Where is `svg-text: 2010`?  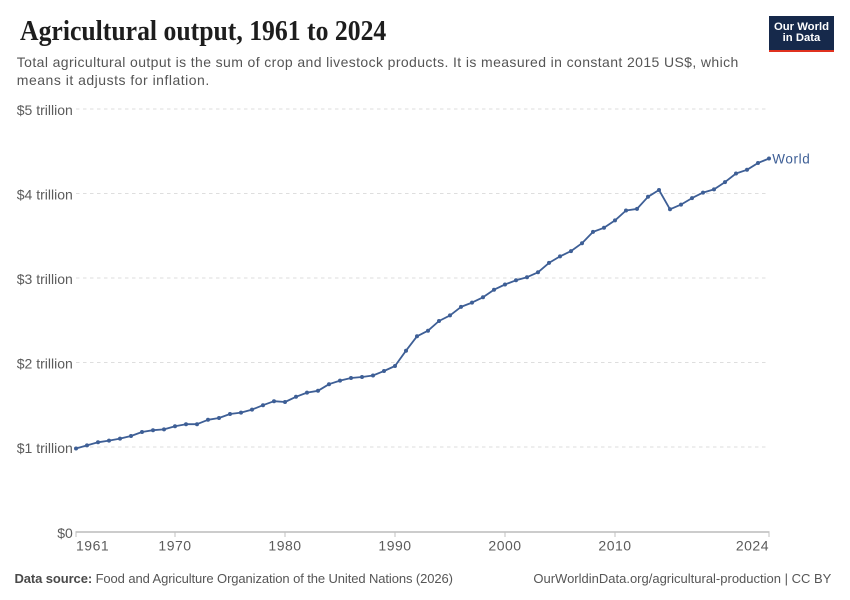 svg-text: 2010 is located at coordinates (614, 546).